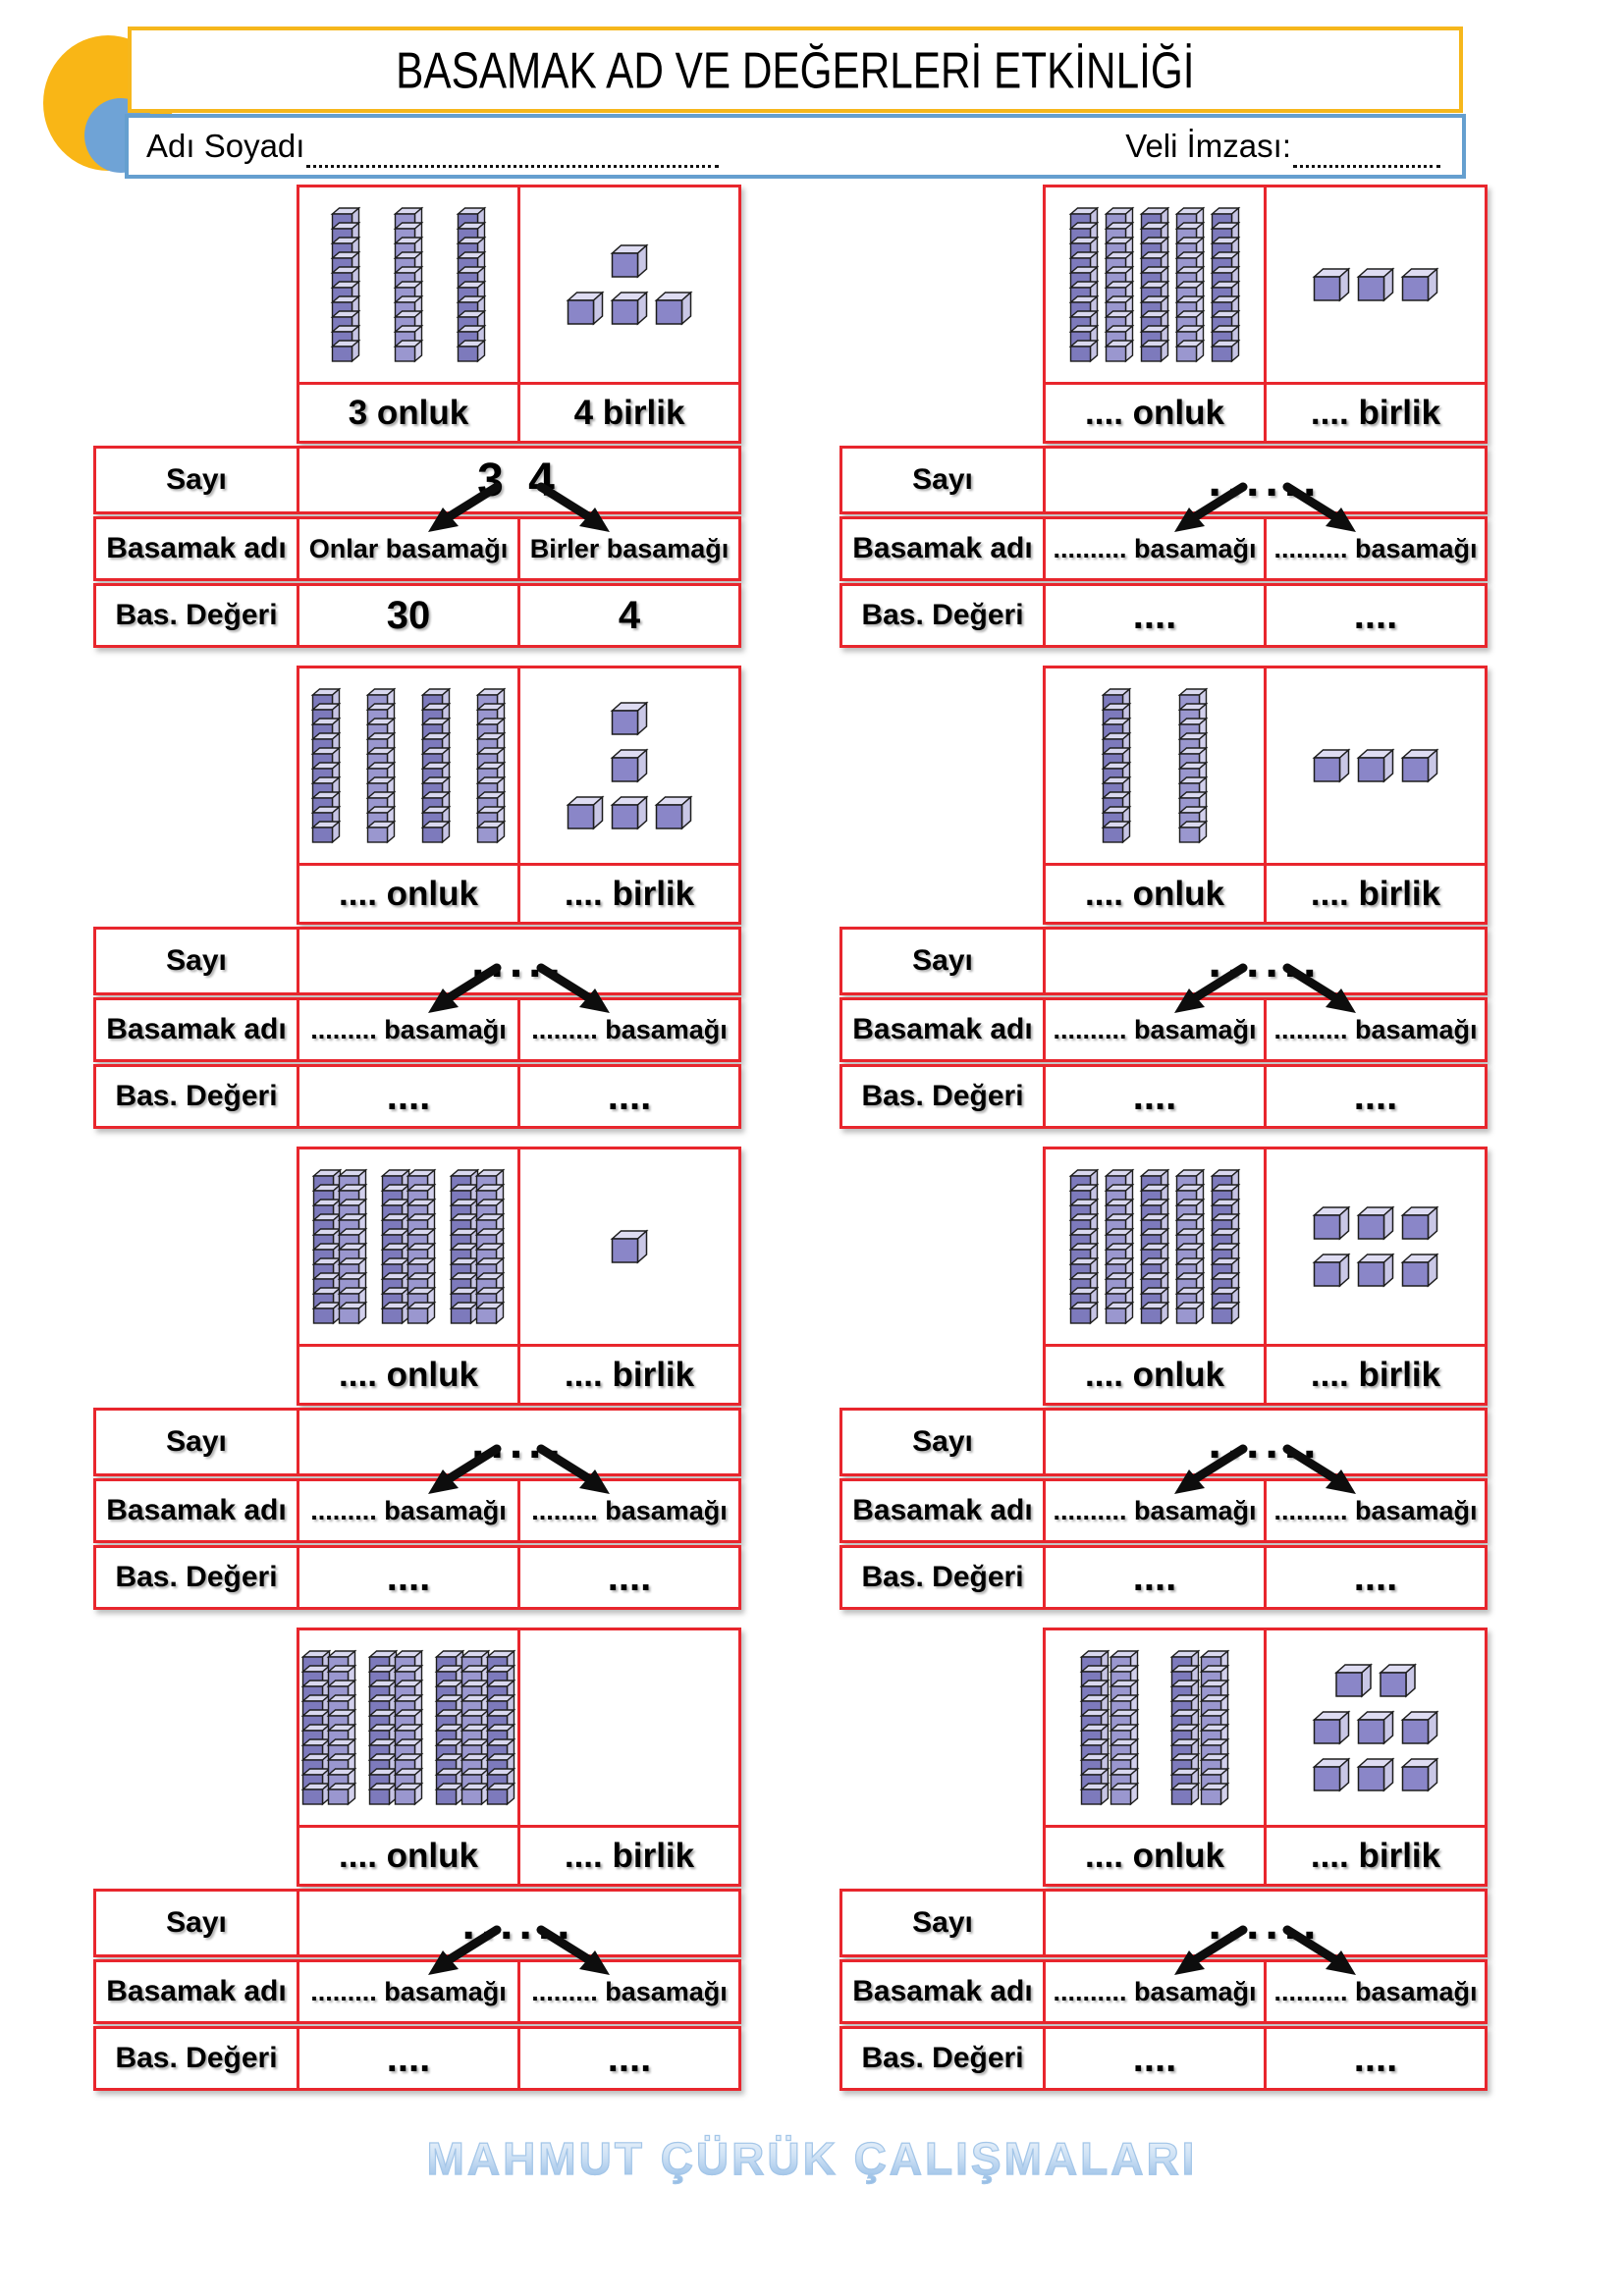  Describe the element at coordinates (795, 147) in the screenshot. I see `name-signature-box: Adı Soyadı Veli İmzası:` at that location.